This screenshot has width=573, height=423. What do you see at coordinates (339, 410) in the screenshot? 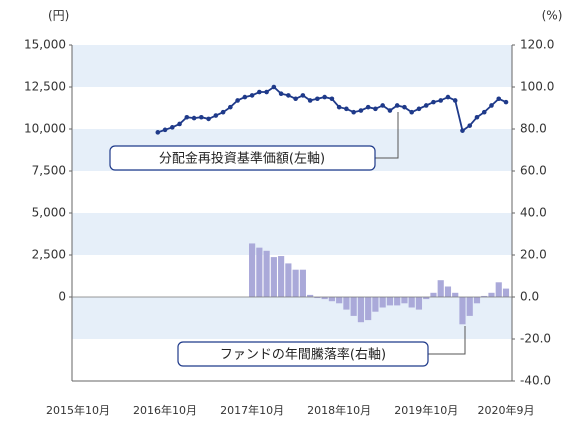
I see `x-tick-label: 2018年10月` at bounding box center [339, 410].